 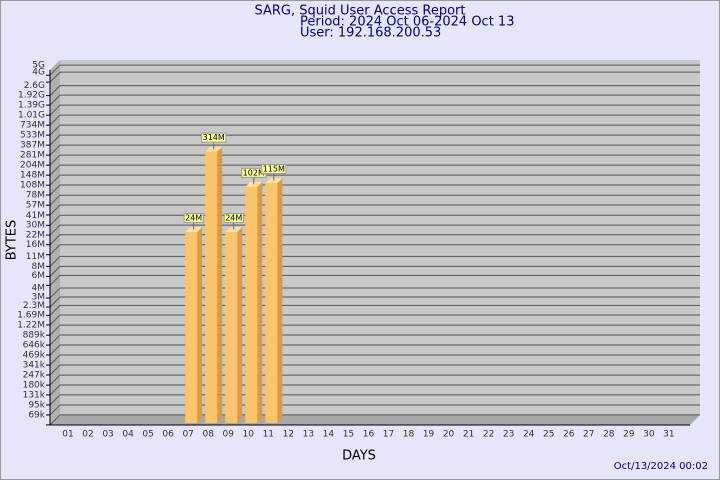 What do you see at coordinates (39, 267) in the screenshot?
I see `y-tick-label: 8M` at bounding box center [39, 267].